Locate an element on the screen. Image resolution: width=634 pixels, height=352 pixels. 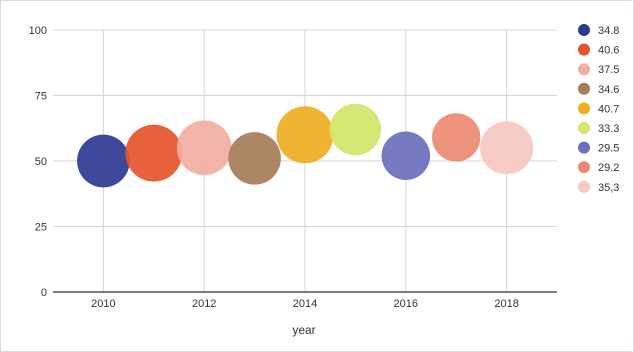
legend-label: 40.7 is located at coordinates (608, 109).